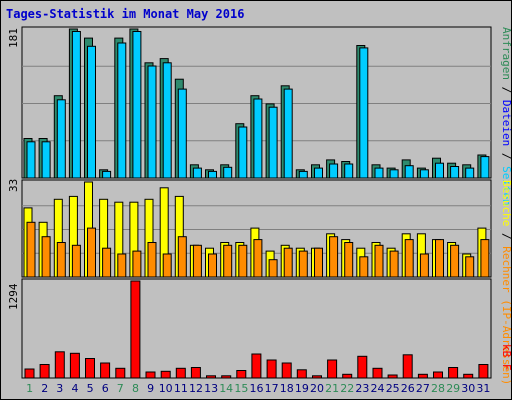  Describe the element at coordinates (506, 315) in the screenshot. I see `right-label-part-2: Rechner (IP-Adressen)` at that location.